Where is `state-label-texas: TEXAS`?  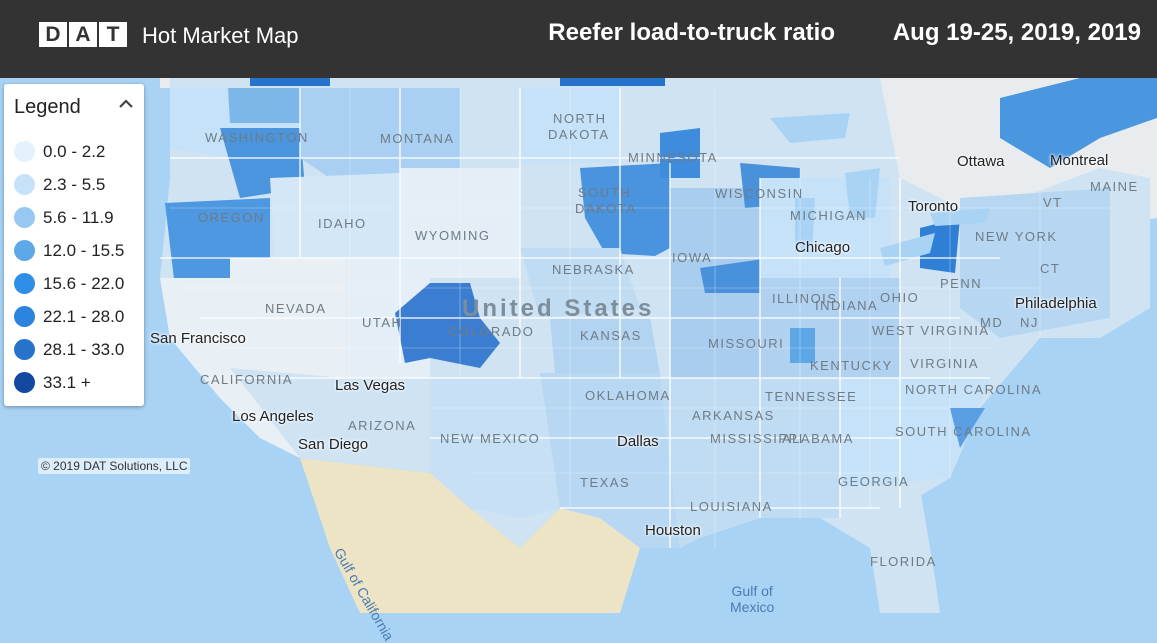
state-label-texas: TEXAS is located at coordinates (605, 482).